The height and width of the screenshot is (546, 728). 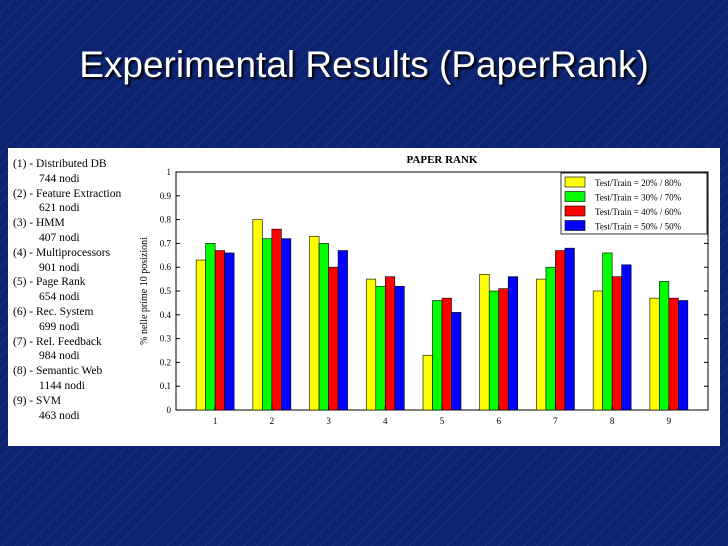 What do you see at coordinates (166, 339) in the screenshot?
I see `y-tick-label: 0.3` at bounding box center [166, 339].